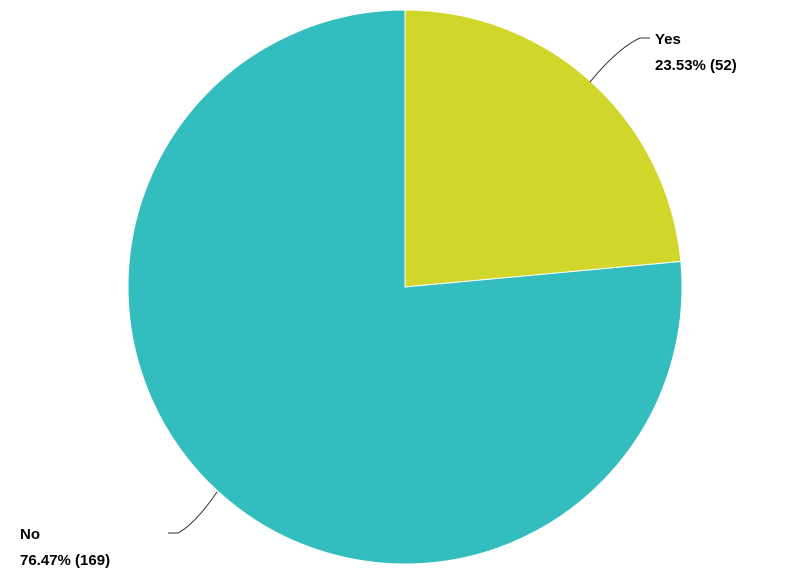  I want to click on yes-slice-value: 23.53% (52), so click(696, 65).